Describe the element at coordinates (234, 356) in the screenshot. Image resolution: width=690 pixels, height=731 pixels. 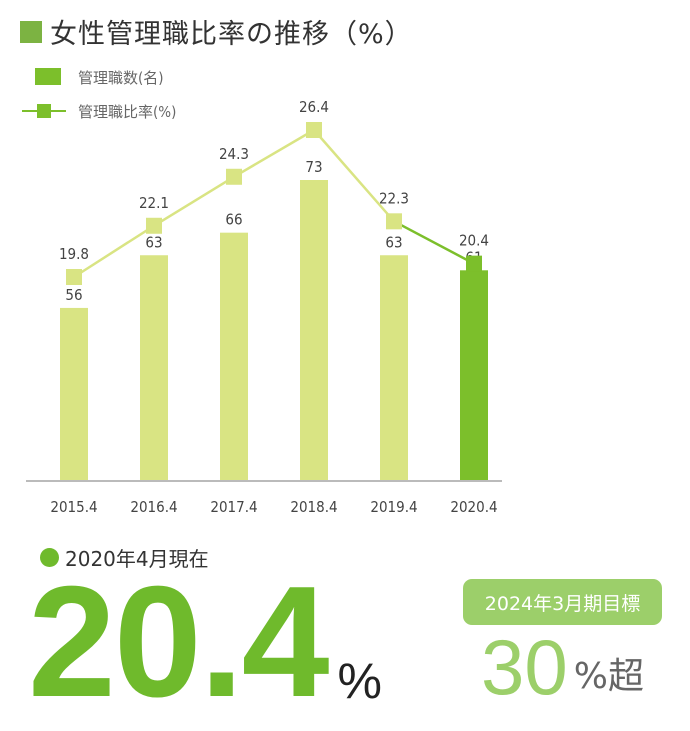
I see `bar-2017.4` at that location.